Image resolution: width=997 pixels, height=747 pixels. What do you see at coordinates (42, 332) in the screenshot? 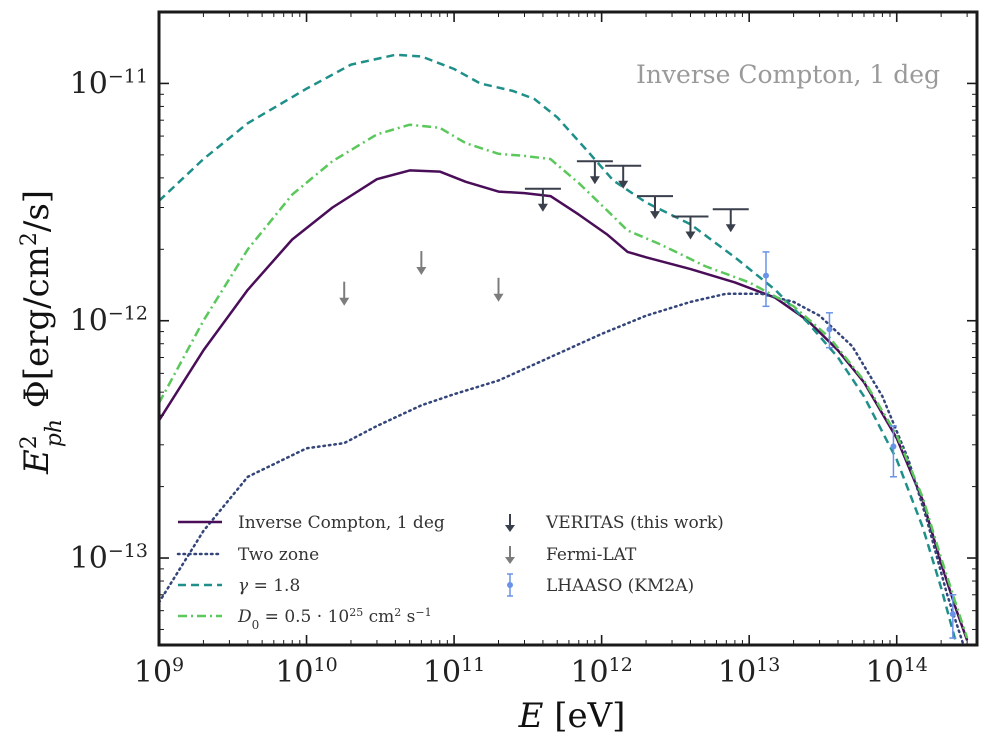
I see `y-axis-label: E2ph Φ[erg/cm2/s]` at bounding box center [42, 332].